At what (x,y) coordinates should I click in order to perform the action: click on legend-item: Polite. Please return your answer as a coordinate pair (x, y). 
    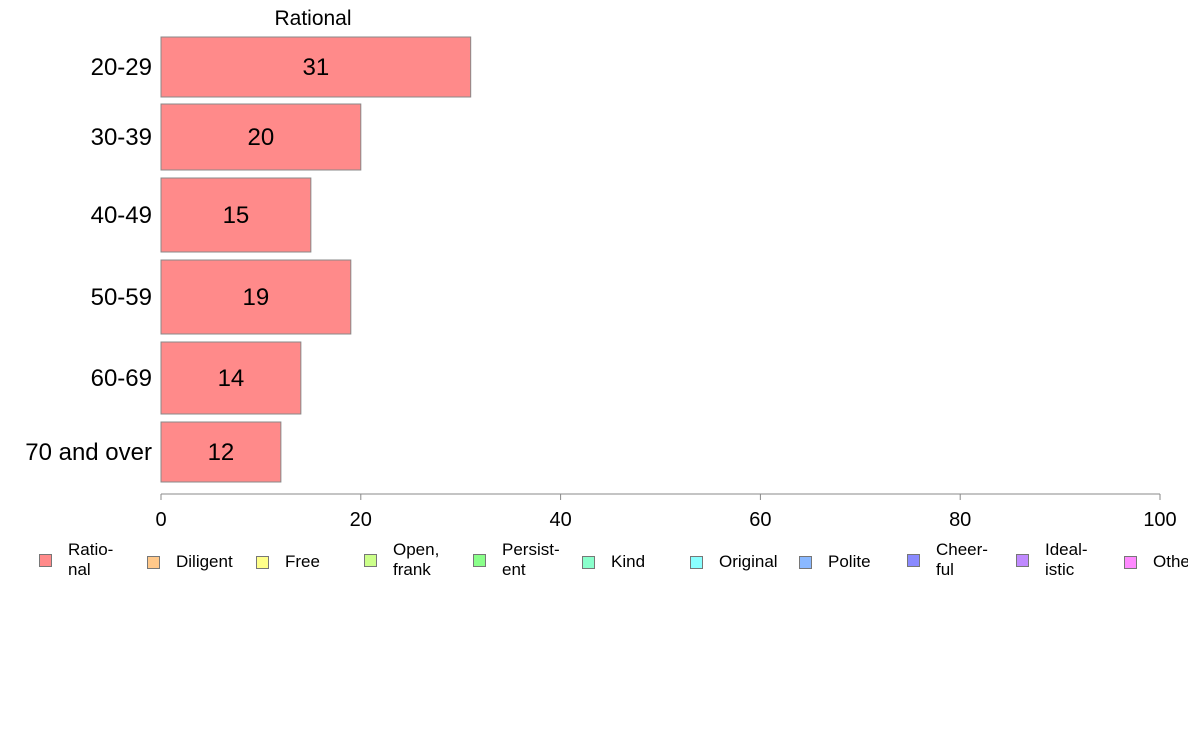
    Looking at the image, I should click on (835, 562).